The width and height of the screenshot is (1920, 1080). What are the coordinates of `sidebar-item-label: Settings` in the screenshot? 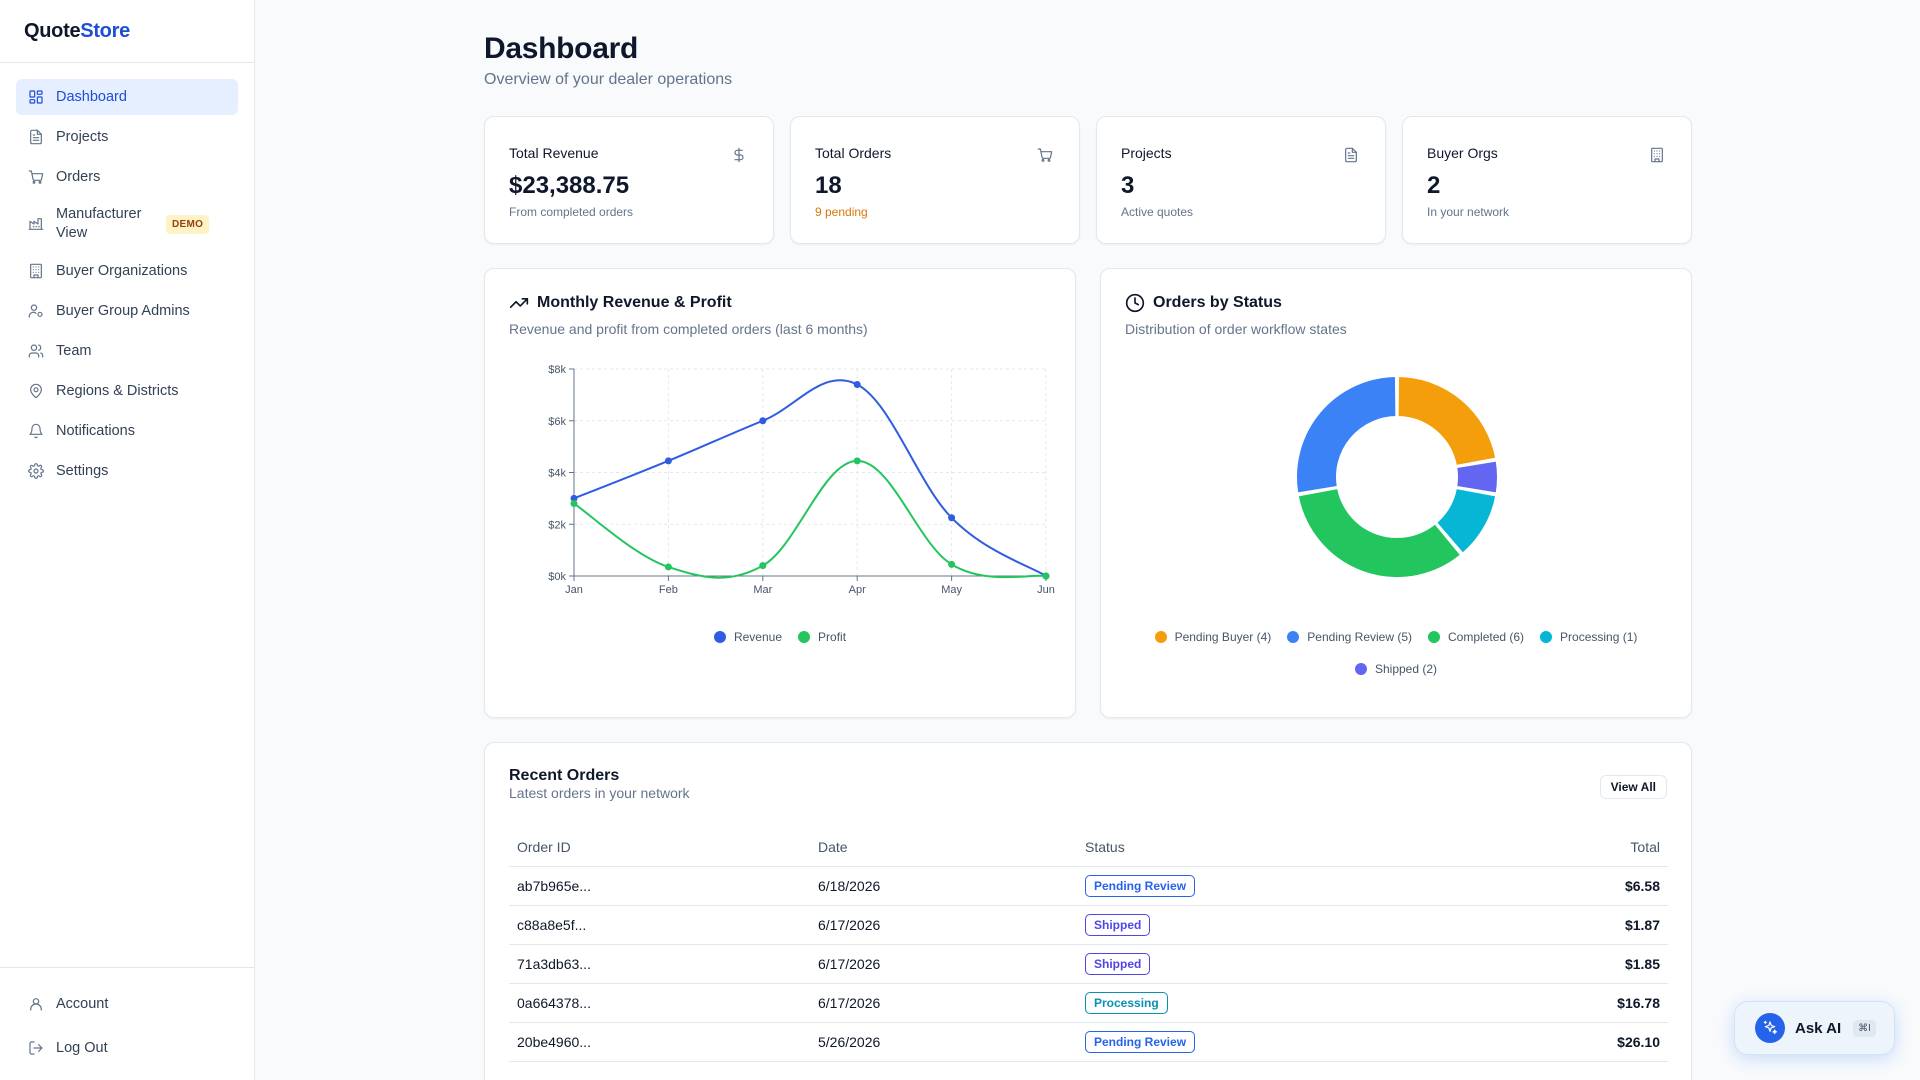 It's located at (82, 470).